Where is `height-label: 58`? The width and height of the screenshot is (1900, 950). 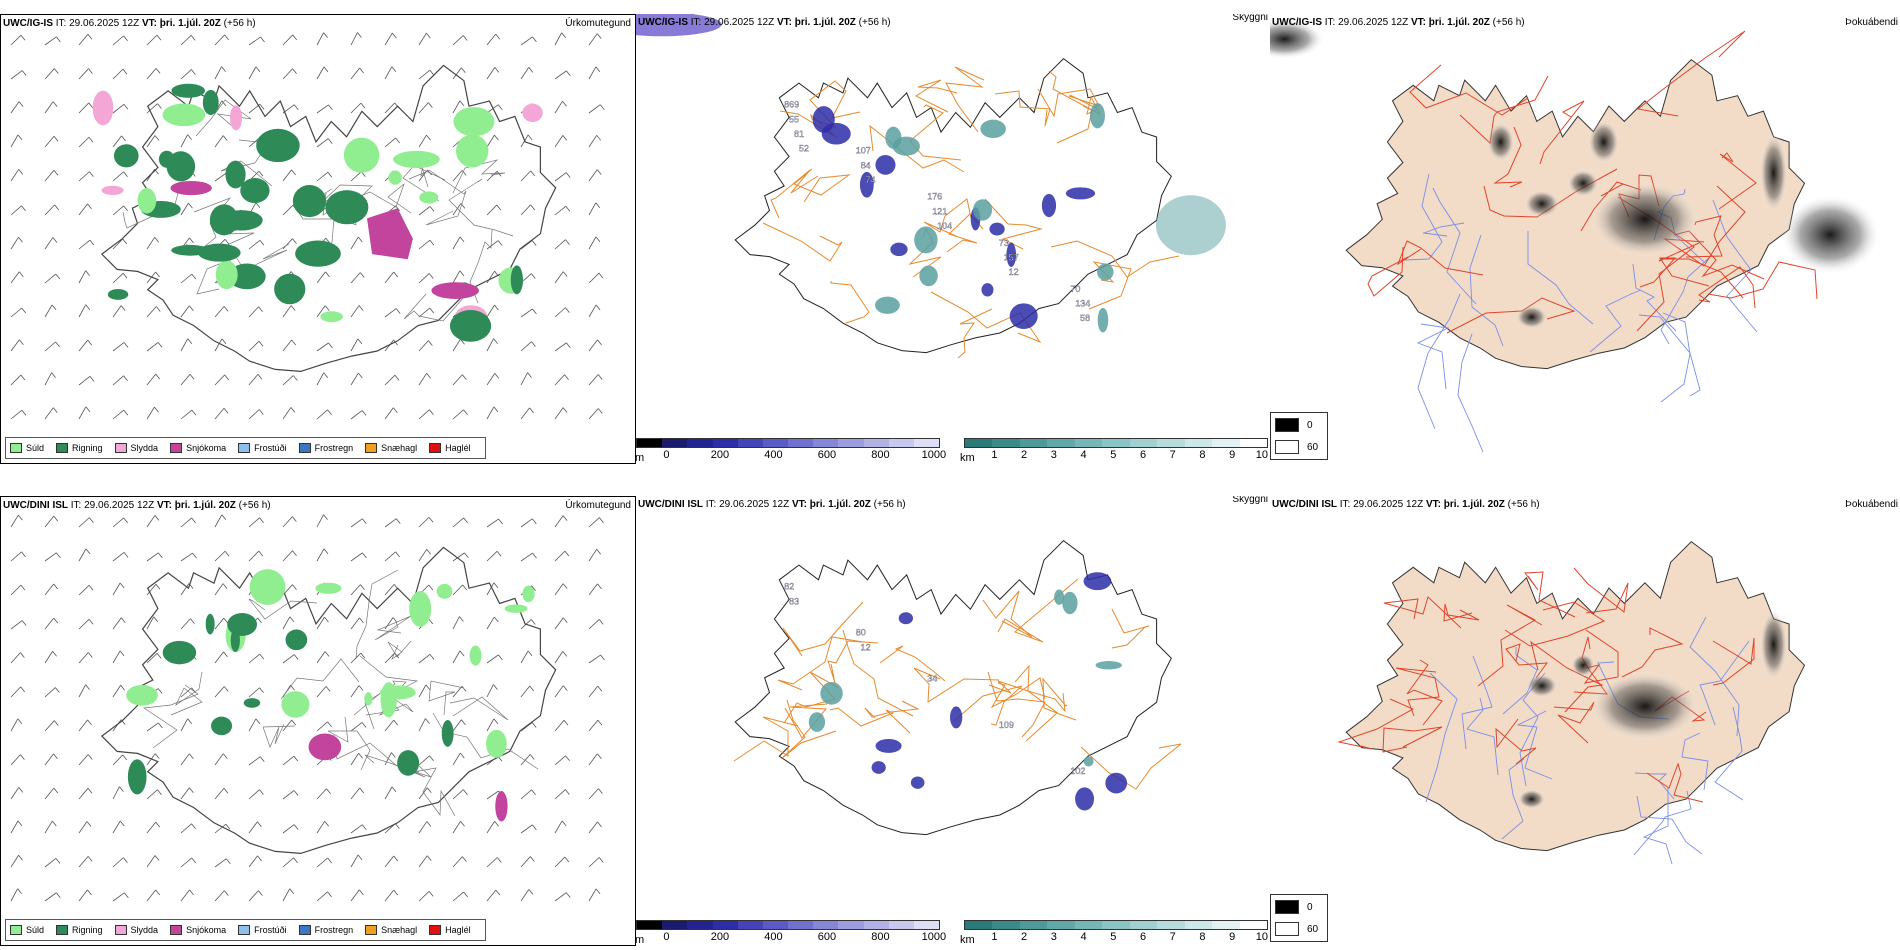 height-label: 58 is located at coordinates (1085, 318).